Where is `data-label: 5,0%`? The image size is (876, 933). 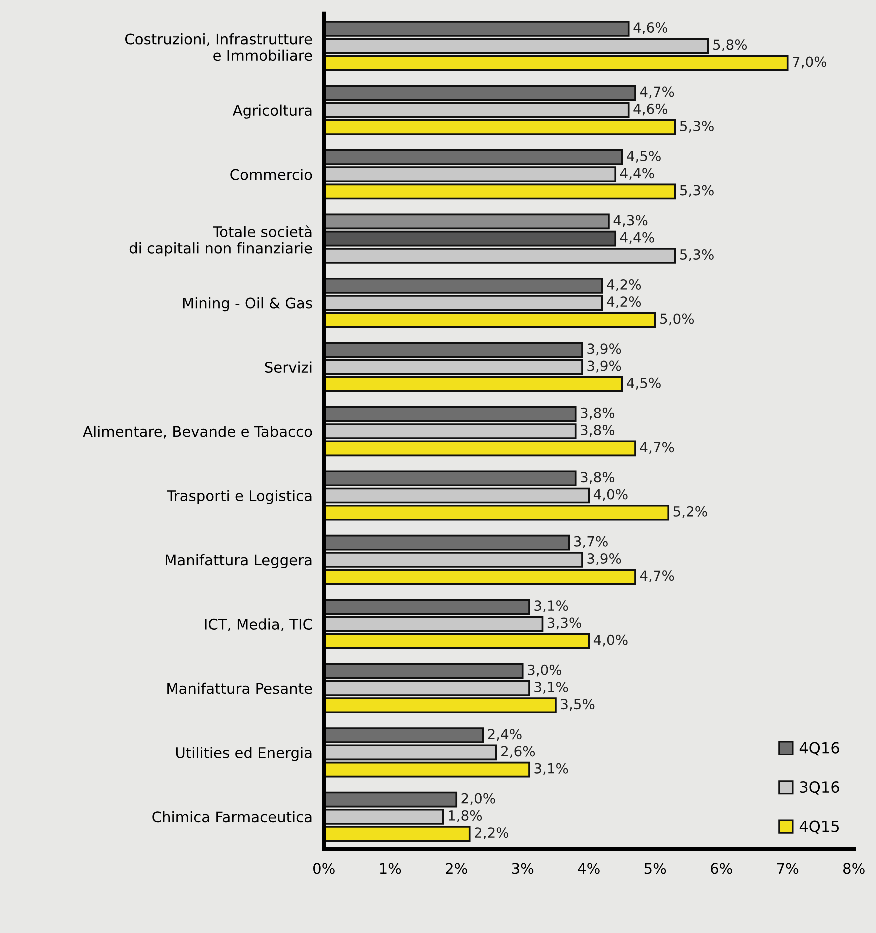
data-label: 5,0% is located at coordinates (677, 320).